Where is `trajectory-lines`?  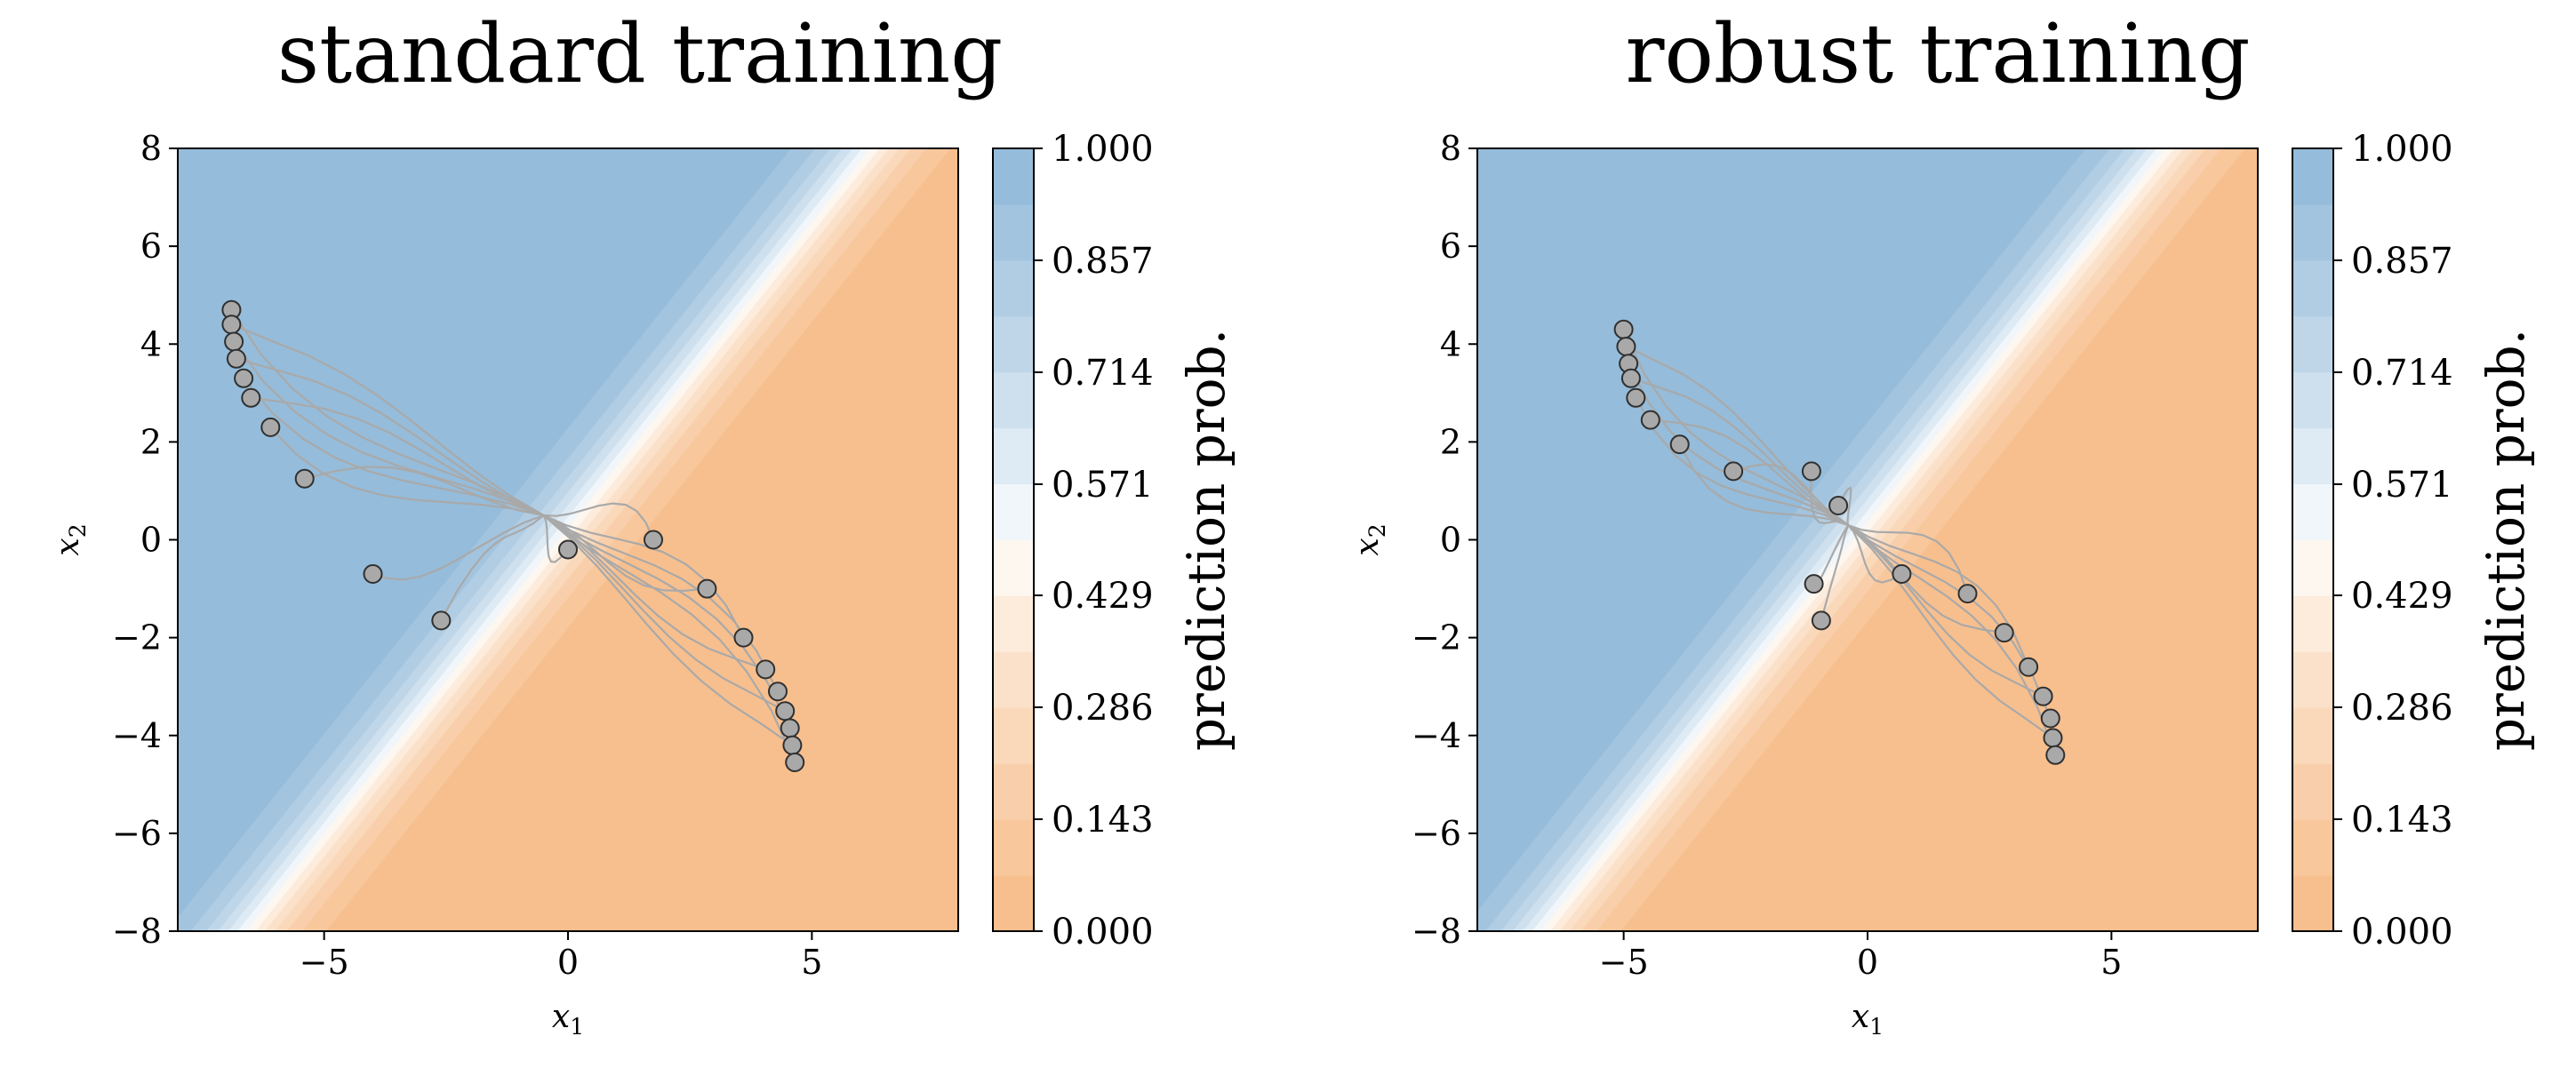
trajectory-lines is located at coordinates (513, 536).